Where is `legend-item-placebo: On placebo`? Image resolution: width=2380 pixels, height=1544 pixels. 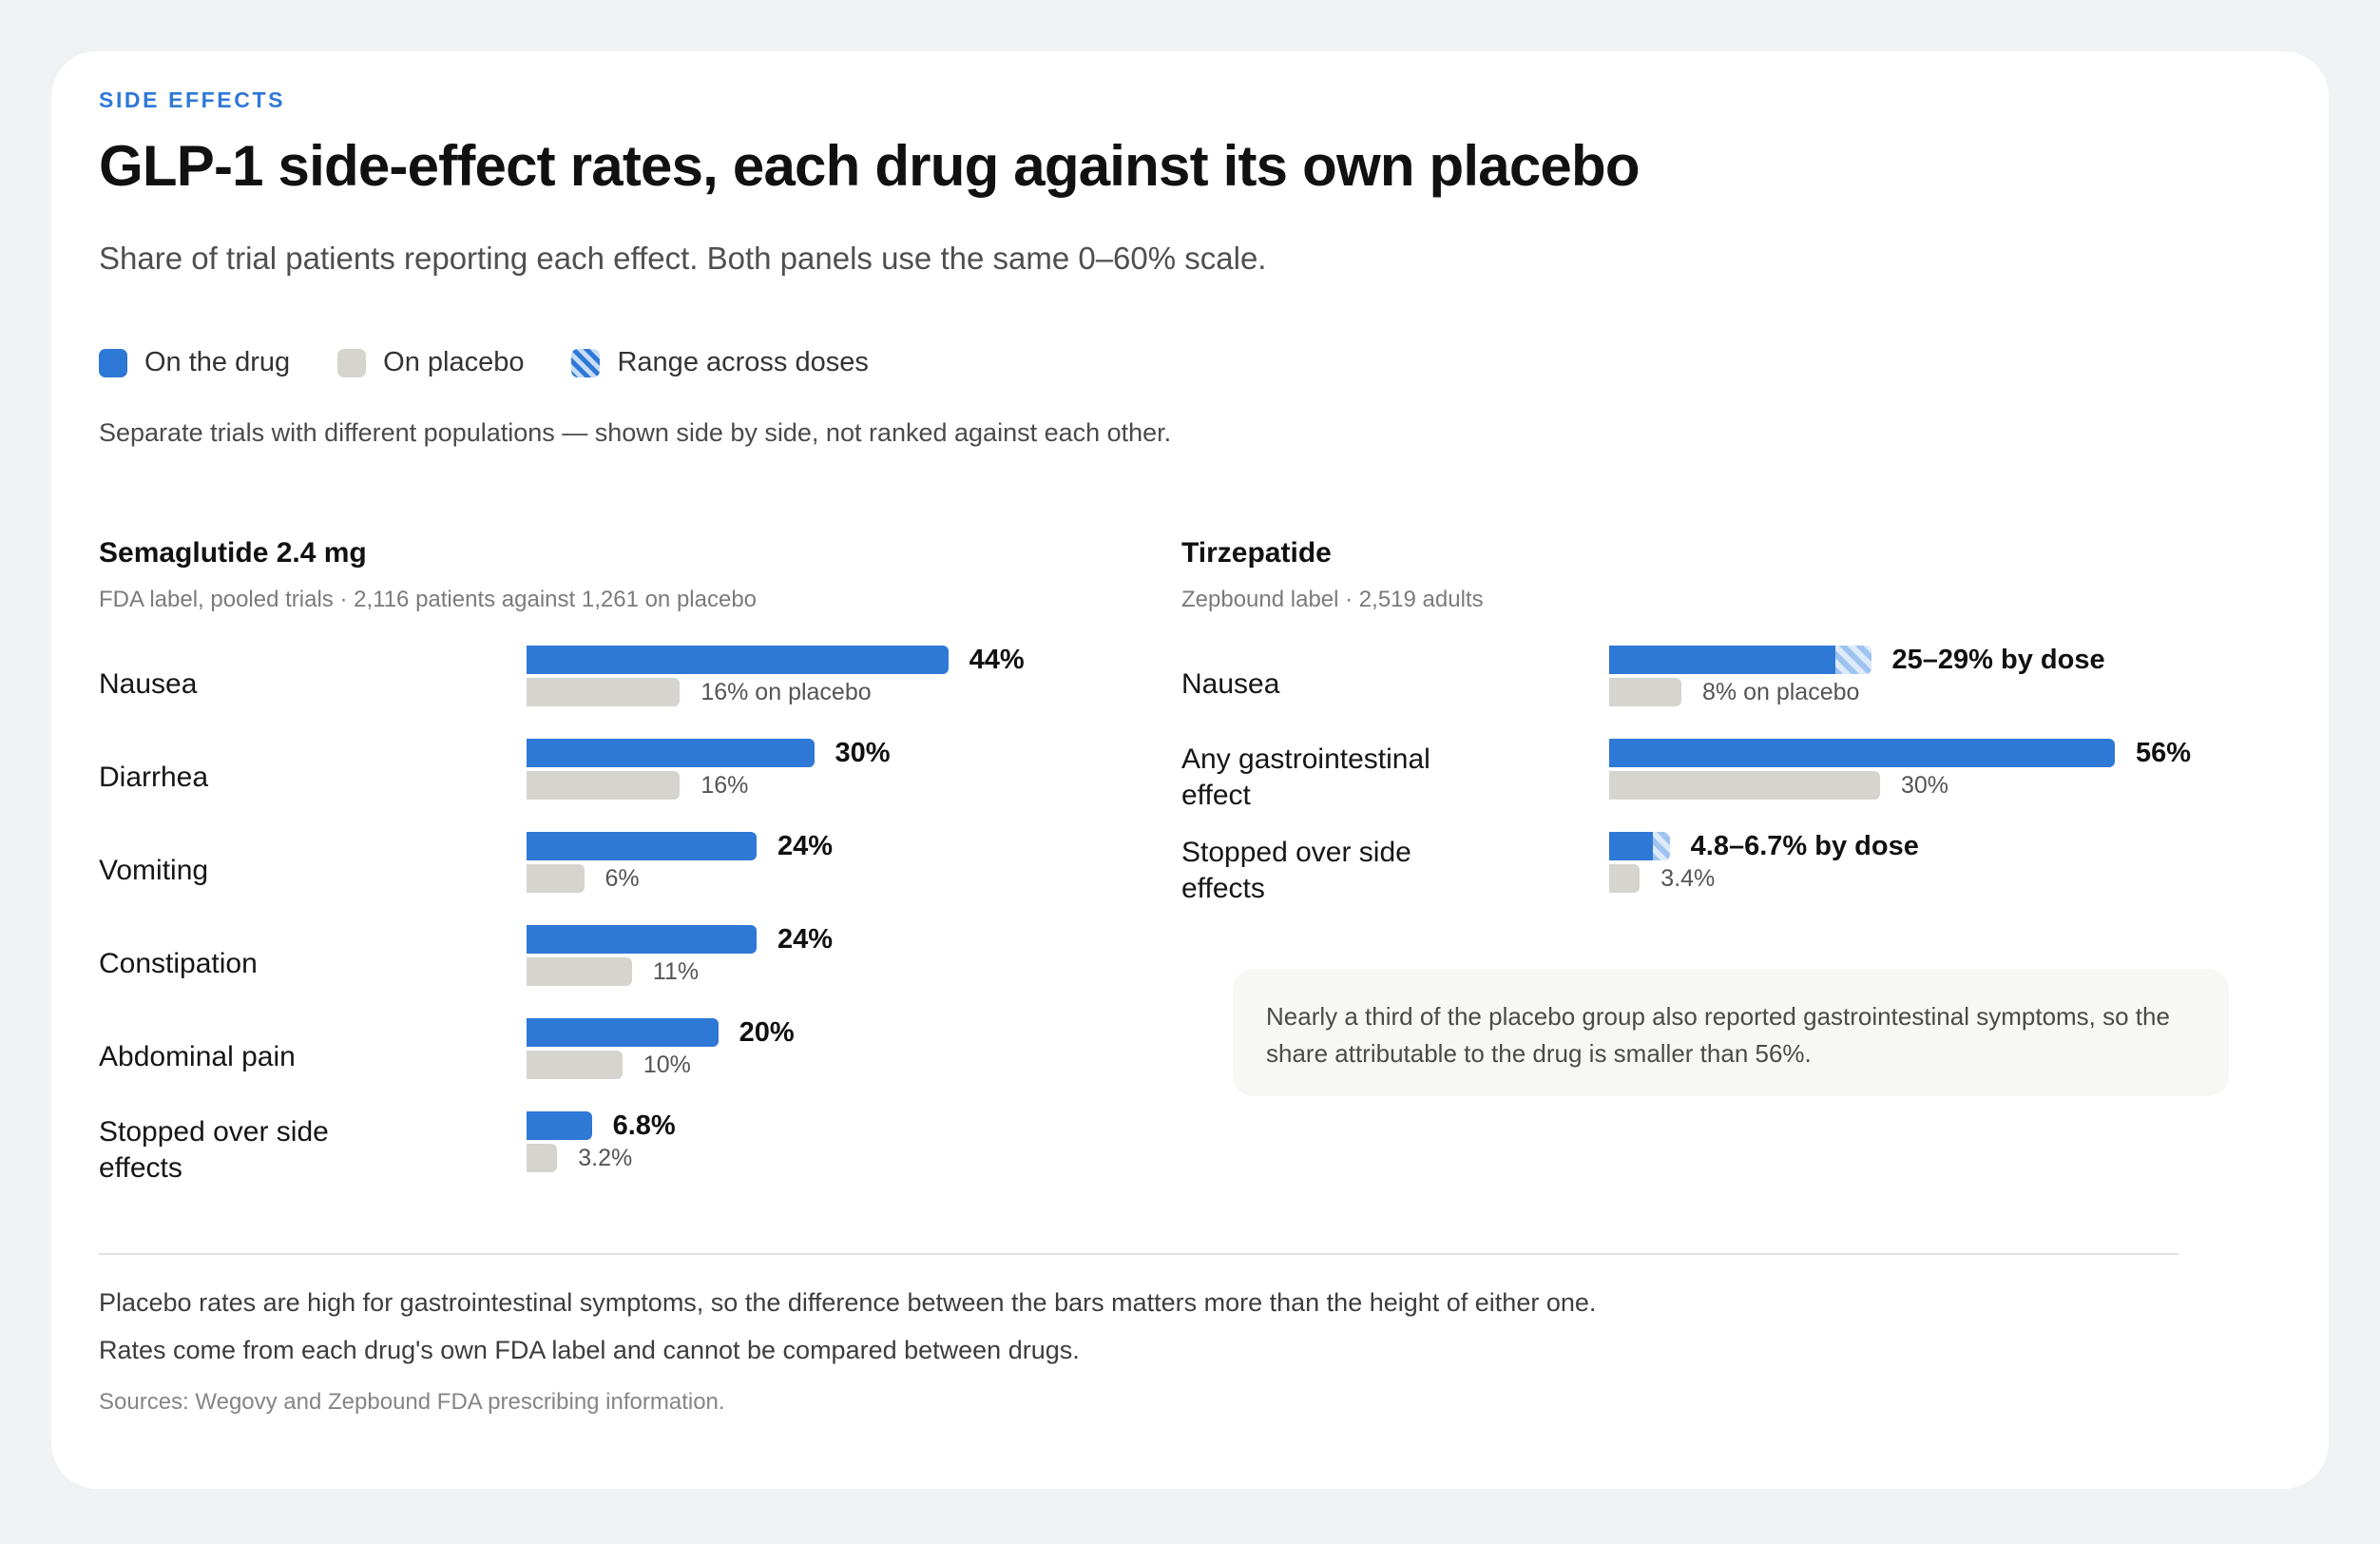 legend-item-placebo: On placebo is located at coordinates (430, 362).